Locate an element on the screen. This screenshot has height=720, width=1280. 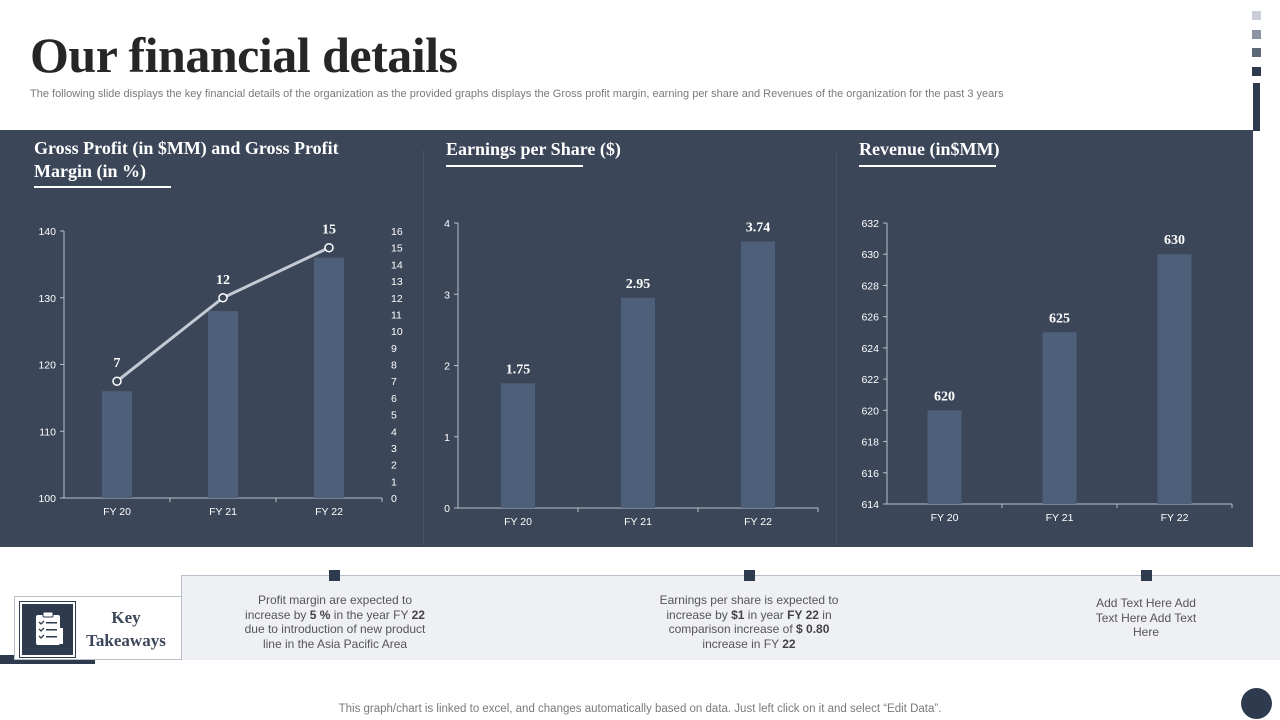
y2-tick-label: 10 is located at coordinates (397, 332).